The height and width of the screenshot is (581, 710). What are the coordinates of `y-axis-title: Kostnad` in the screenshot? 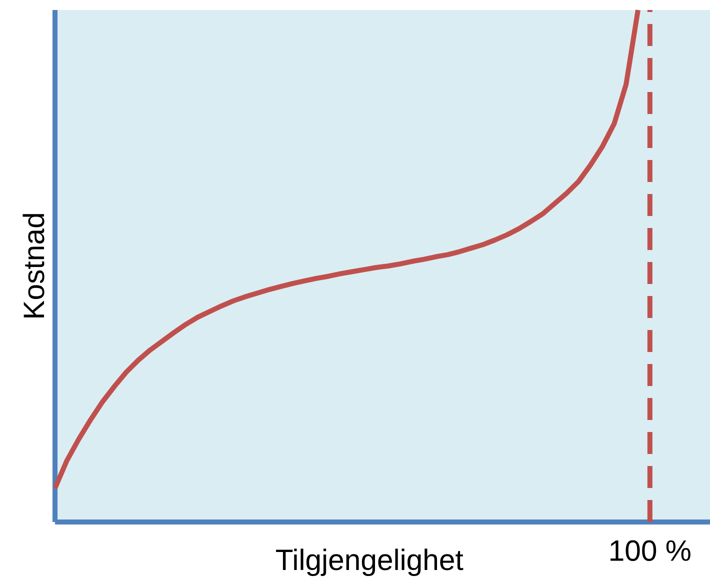 It's located at (33, 266).